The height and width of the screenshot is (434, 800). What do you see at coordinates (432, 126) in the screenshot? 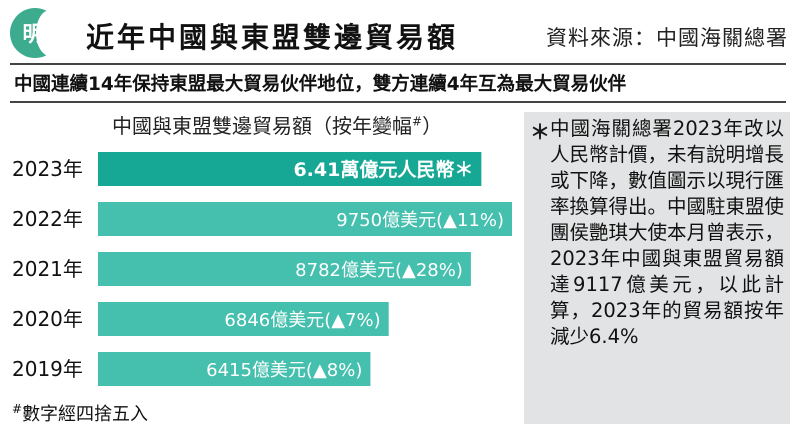
I see `chart-title-close: ）` at bounding box center [432, 126].